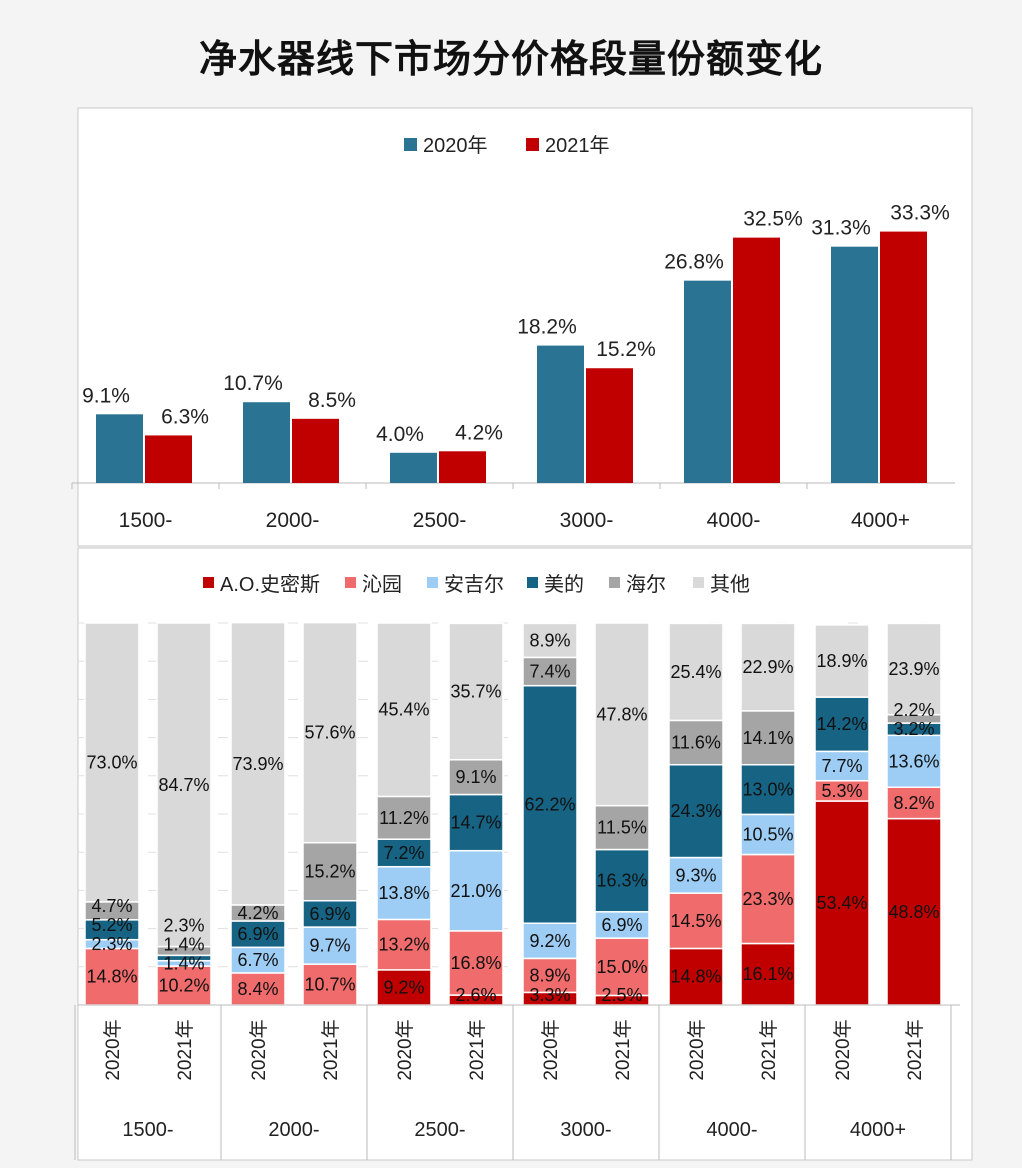  What do you see at coordinates (329, 946) in the screenshot?
I see `segment-label: 9.7%` at bounding box center [329, 946].